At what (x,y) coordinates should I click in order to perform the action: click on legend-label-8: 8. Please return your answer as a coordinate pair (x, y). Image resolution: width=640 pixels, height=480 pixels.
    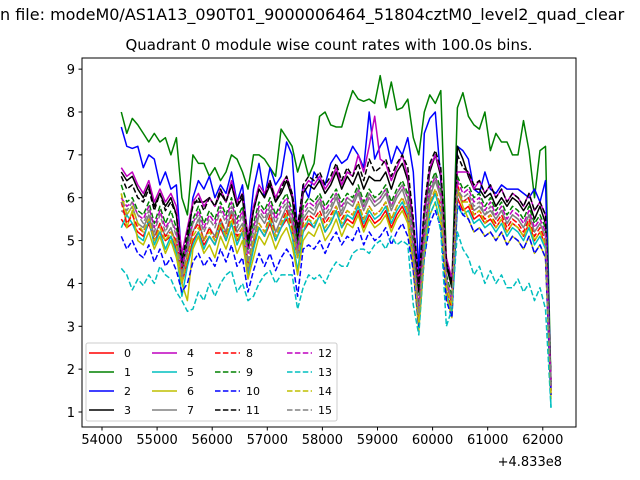
    Looking at the image, I should click on (249, 353).